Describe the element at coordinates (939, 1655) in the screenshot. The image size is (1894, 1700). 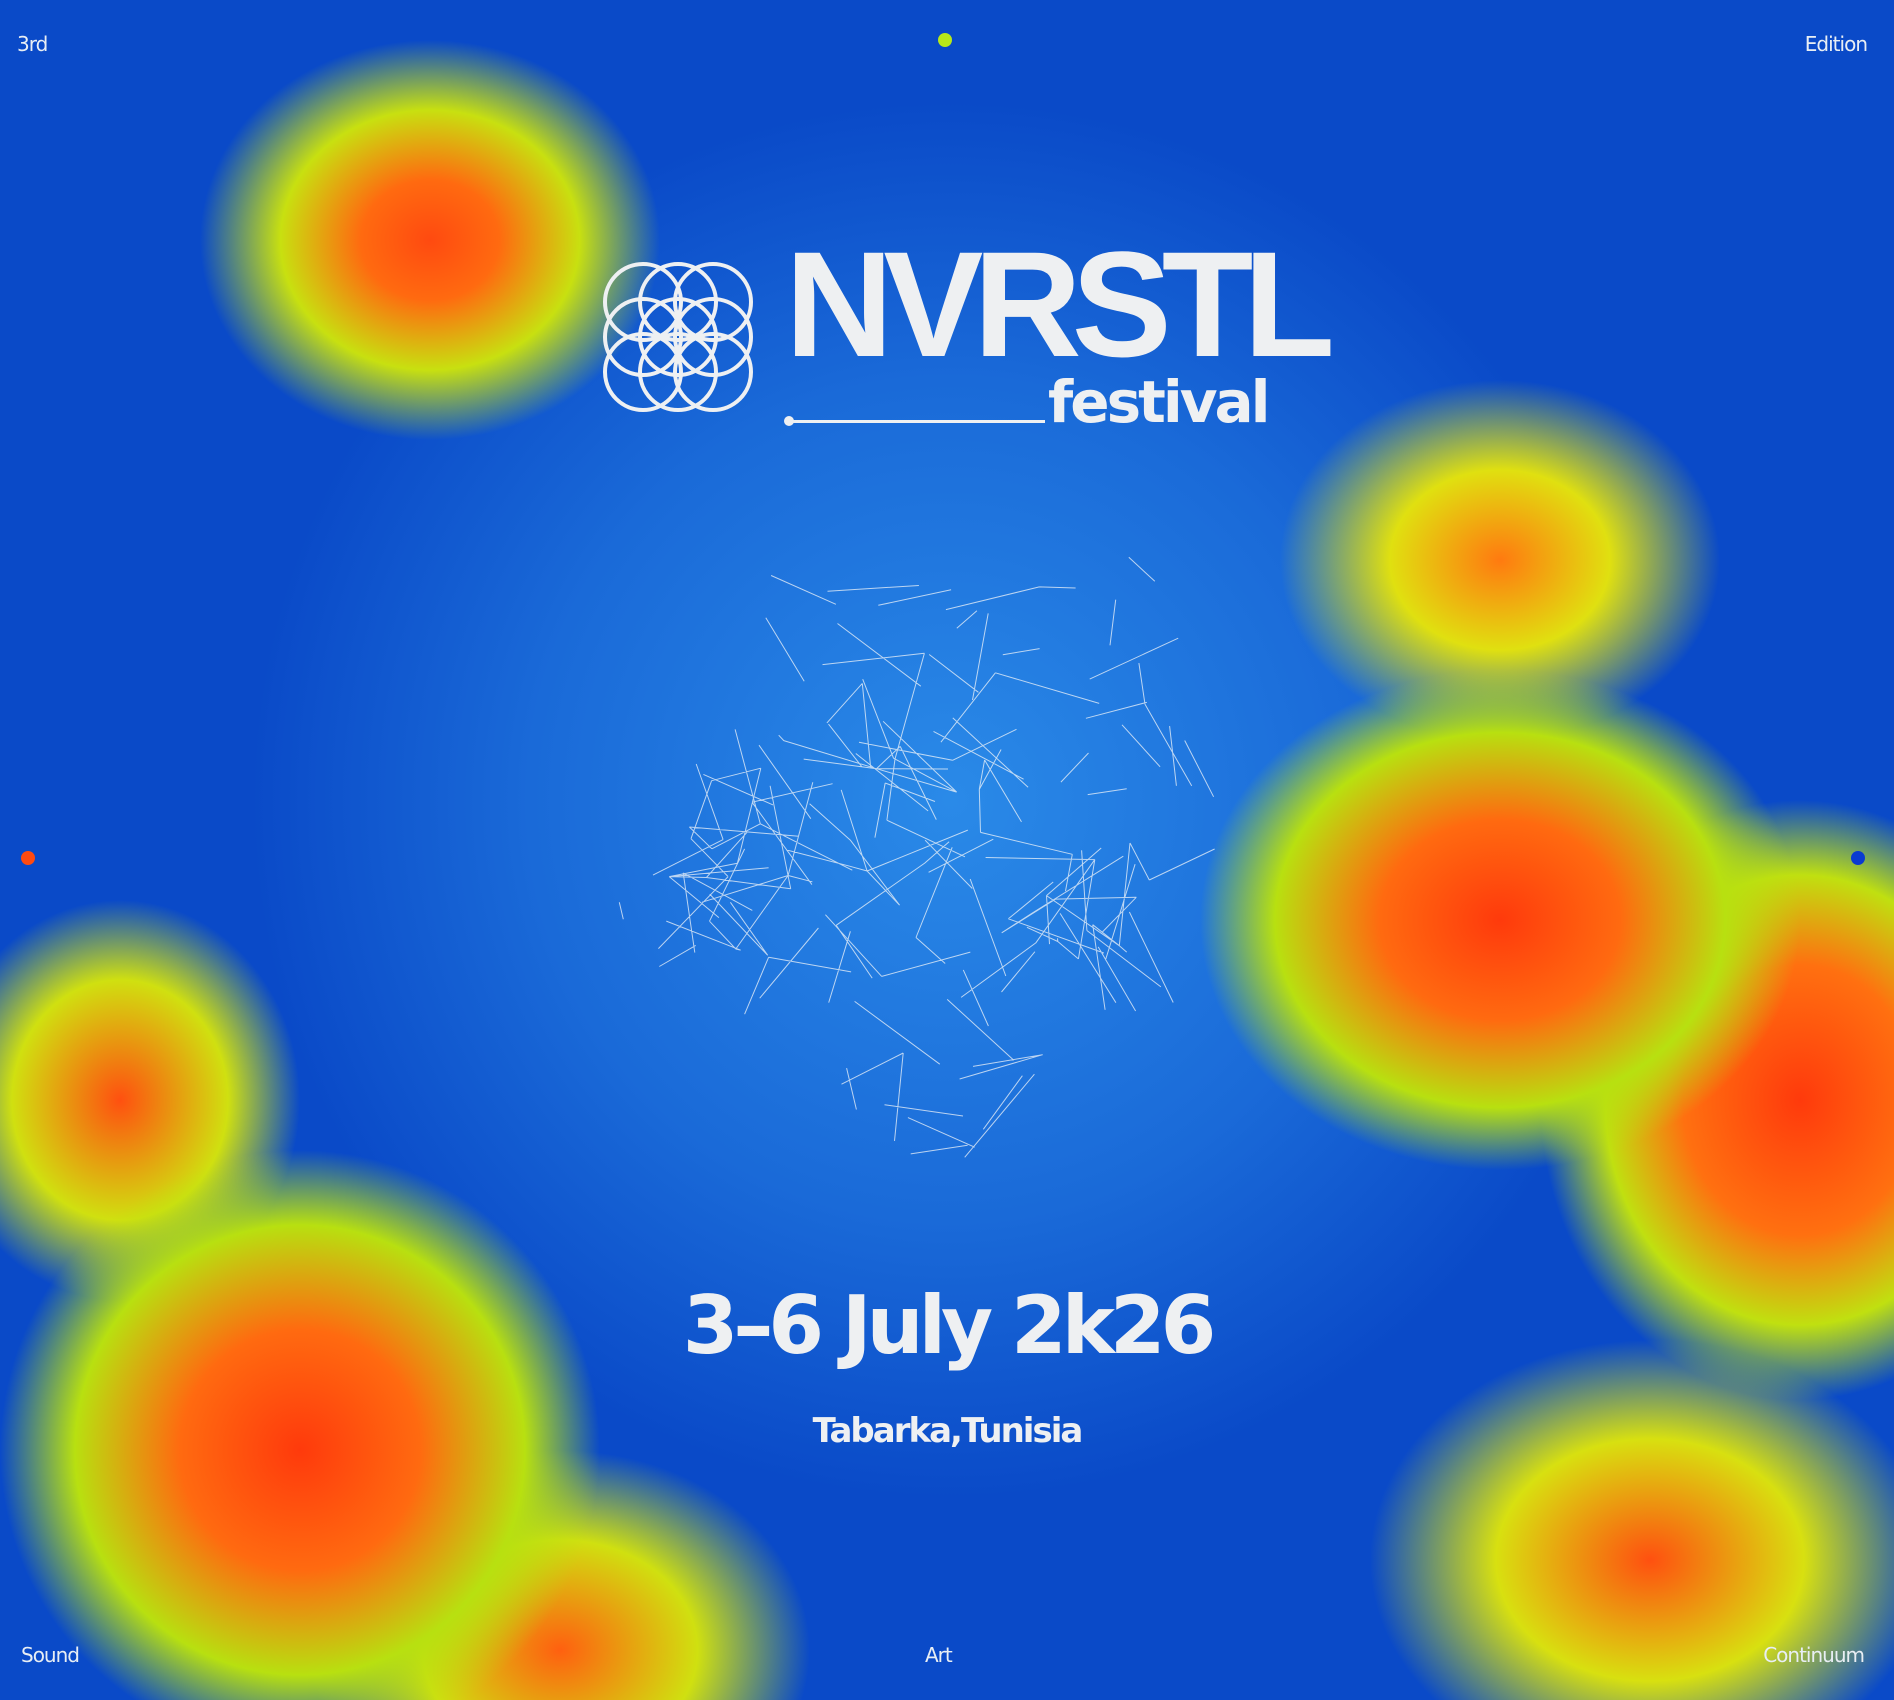
I see `label-bottom-center: Art` at that location.